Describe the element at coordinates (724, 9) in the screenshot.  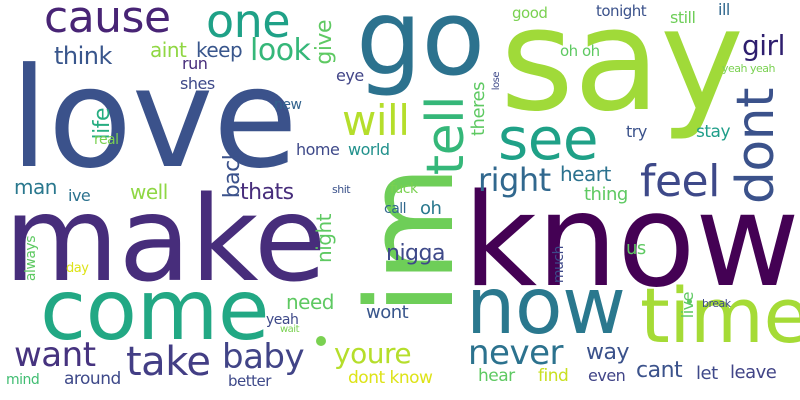
I see `cloud-word: ill` at that location.